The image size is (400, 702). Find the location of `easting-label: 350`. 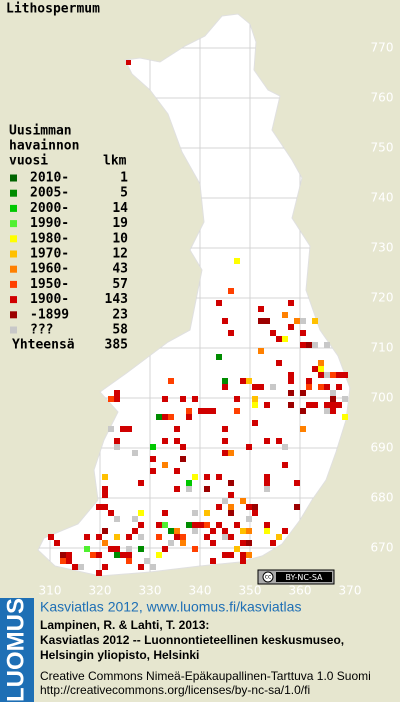

easting-label: 350 is located at coordinates (250, 591).